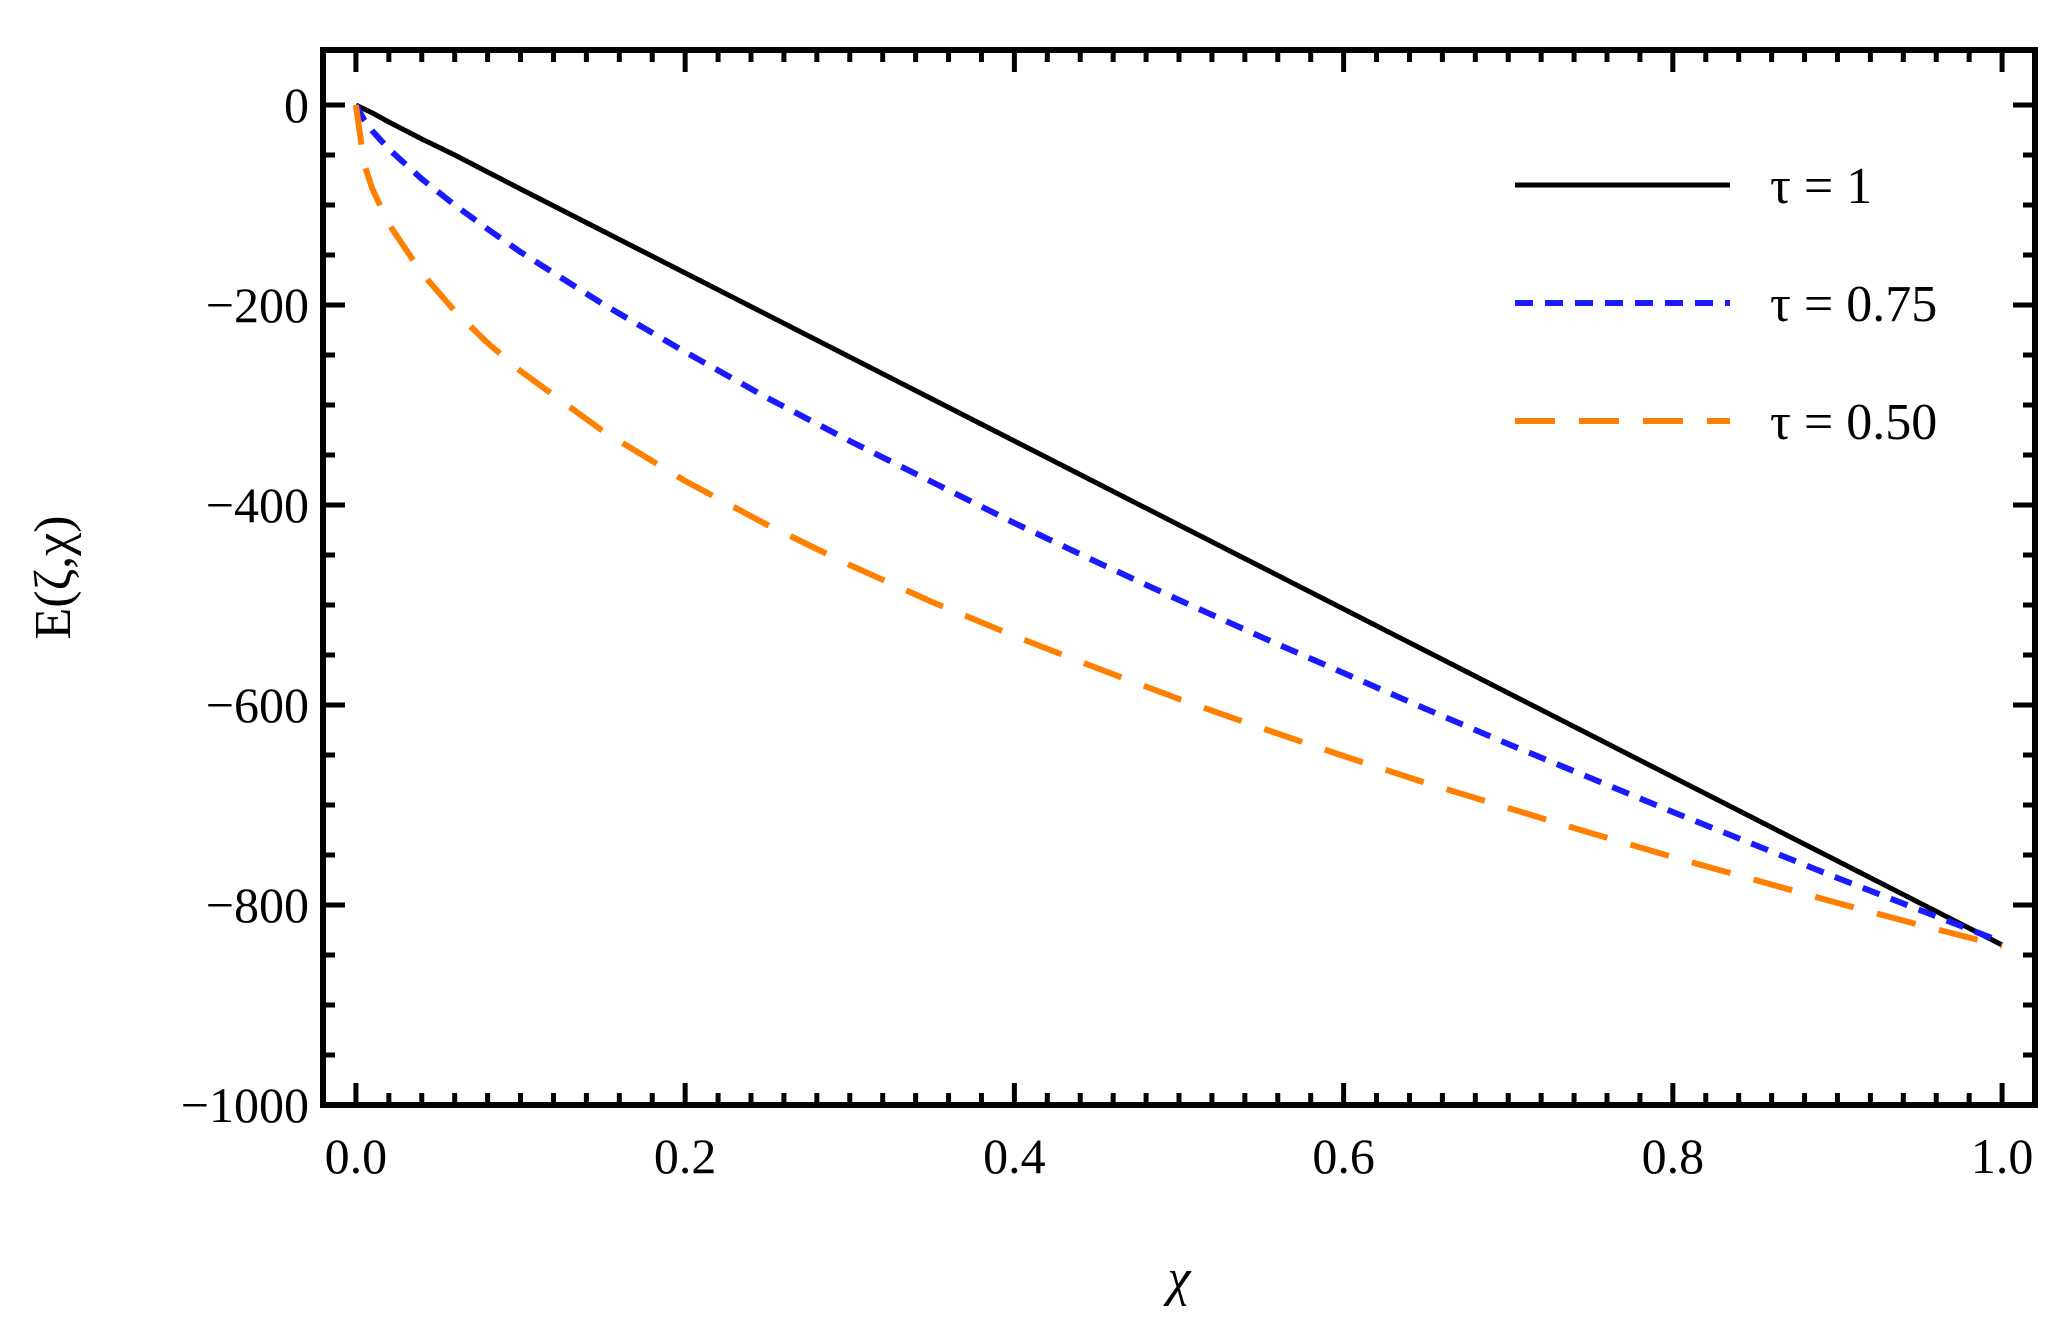 The height and width of the screenshot is (1317, 2066). What do you see at coordinates (1673, 1156) in the screenshot?
I see `x-tick-label: 0.8` at bounding box center [1673, 1156].